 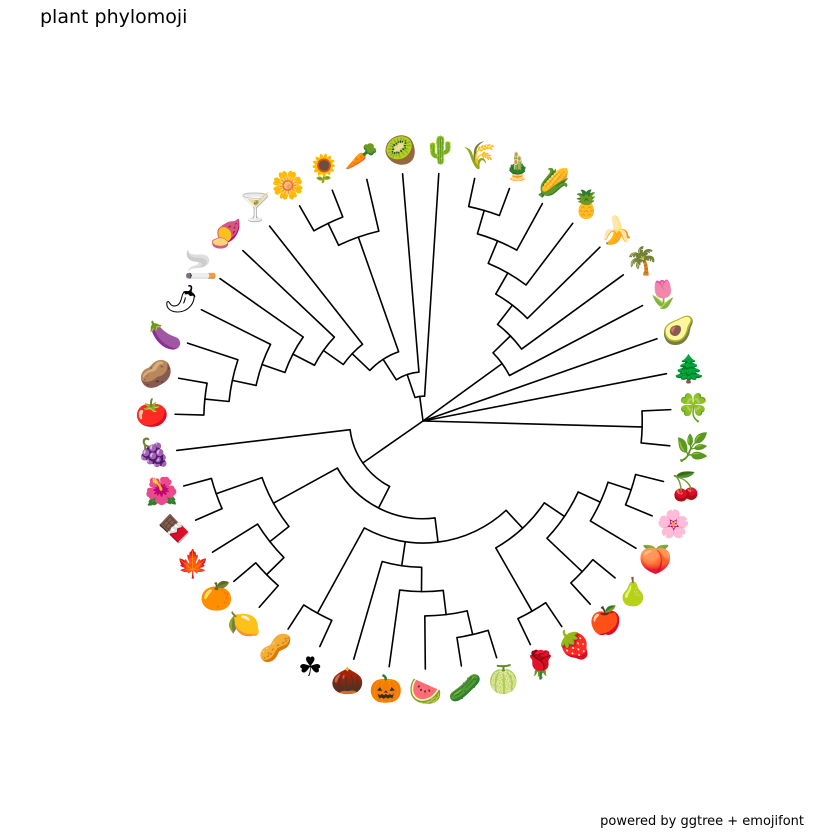 I want to click on cigarette-icon: 🚬, so click(x=201, y=265).